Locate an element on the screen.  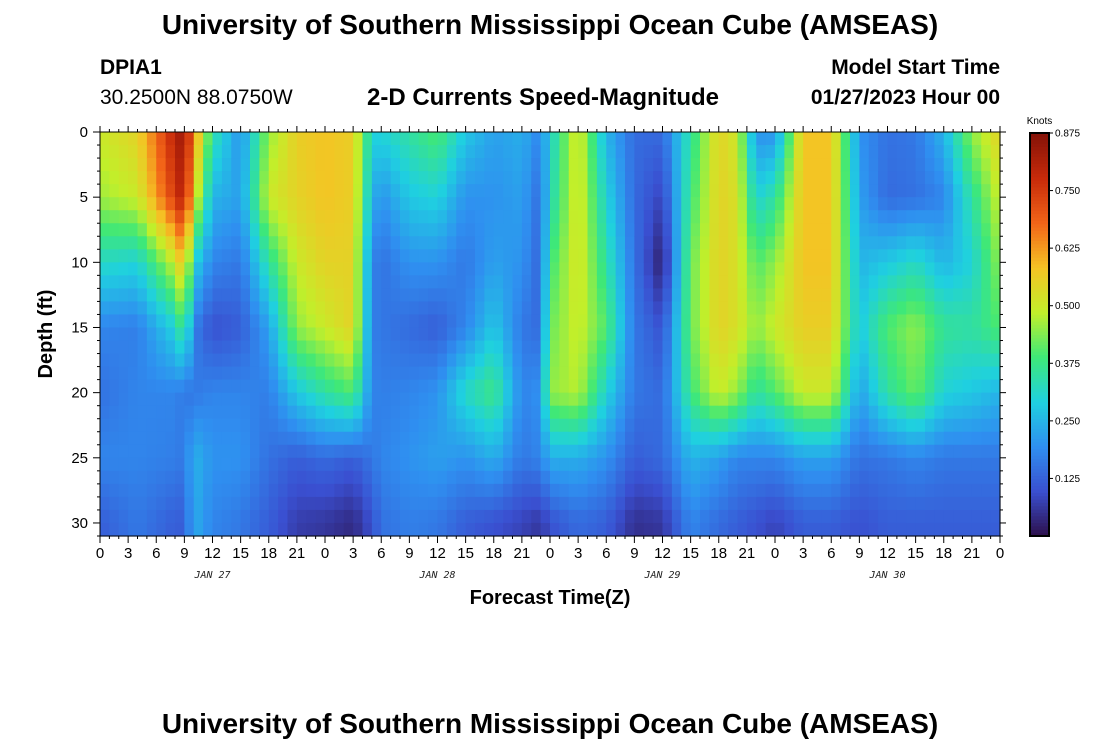
x-tick-label: 0 is located at coordinates (325, 553).